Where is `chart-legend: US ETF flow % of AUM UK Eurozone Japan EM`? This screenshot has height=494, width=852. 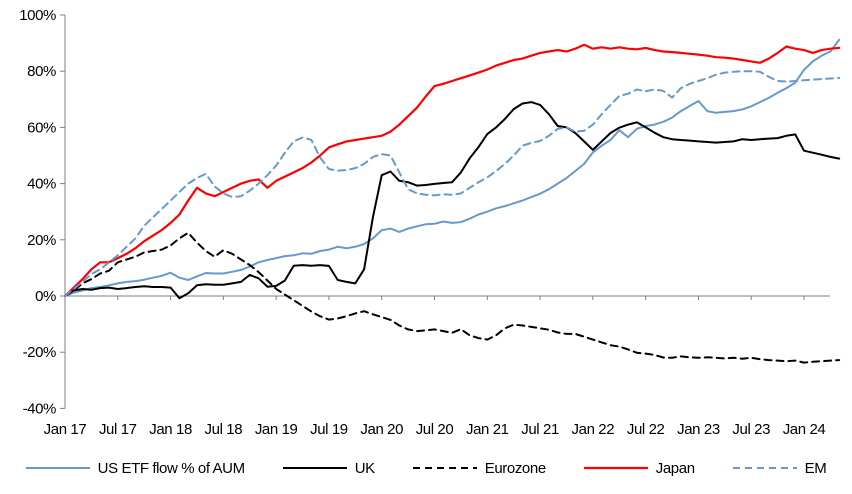
chart-legend: US ETF flow % of AUM UK Eurozone Japan EM is located at coordinates (426, 468).